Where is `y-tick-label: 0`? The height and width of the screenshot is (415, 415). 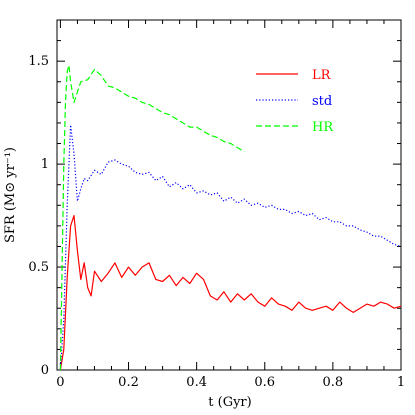
y-tick-label: 0 is located at coordinates (45, 370).